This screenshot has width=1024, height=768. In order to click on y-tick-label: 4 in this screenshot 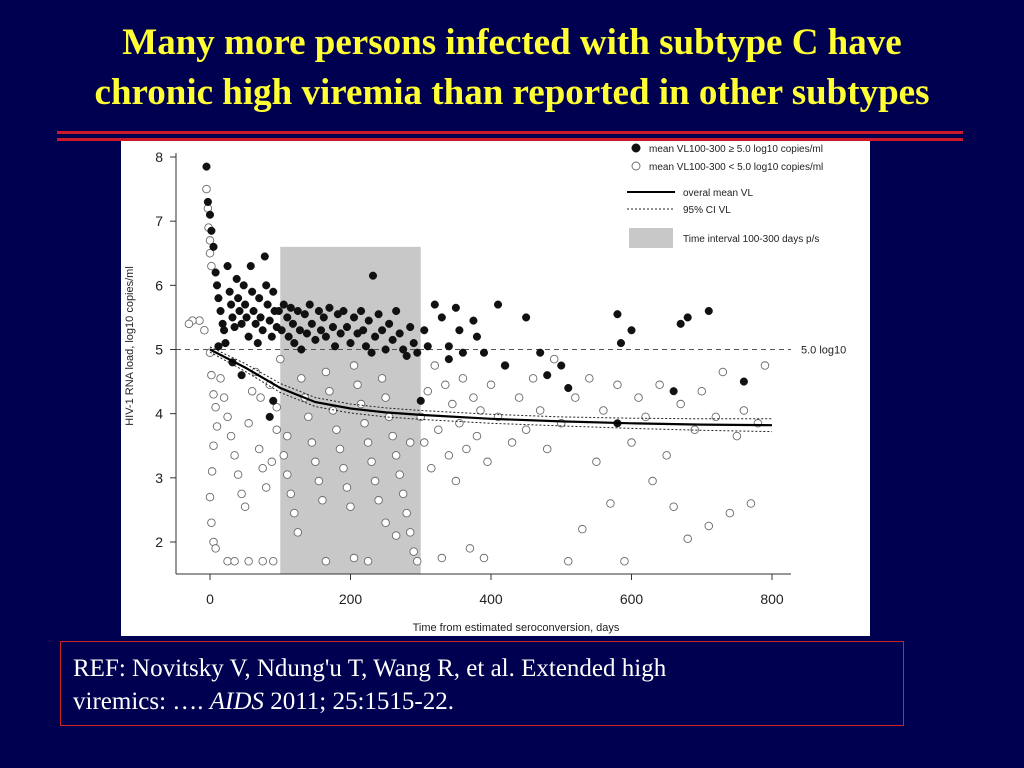, I will do `click(159, 414)`.